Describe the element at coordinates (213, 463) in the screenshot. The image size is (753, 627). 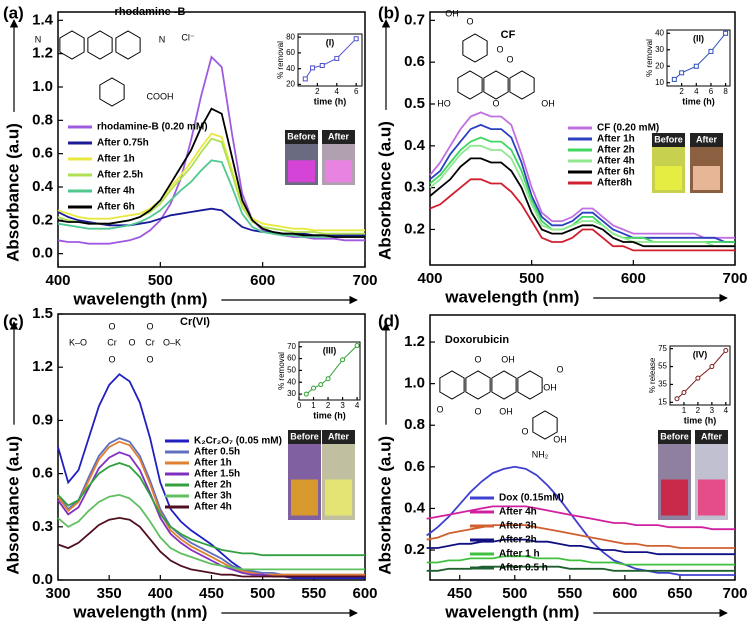
I see `legend-label: After 1h` at that location.